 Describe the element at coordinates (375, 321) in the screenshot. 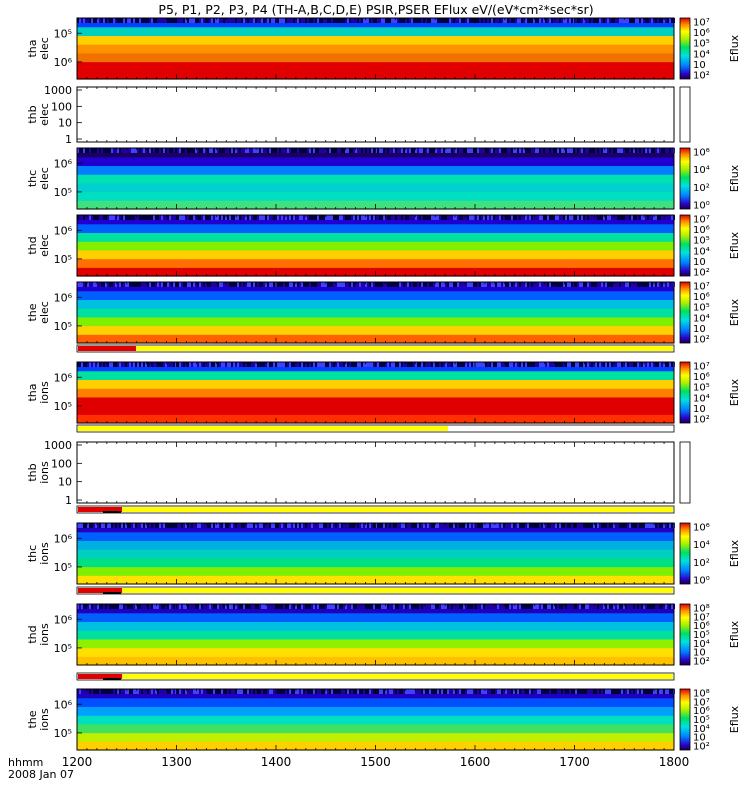

I see `energy-band` at that location.